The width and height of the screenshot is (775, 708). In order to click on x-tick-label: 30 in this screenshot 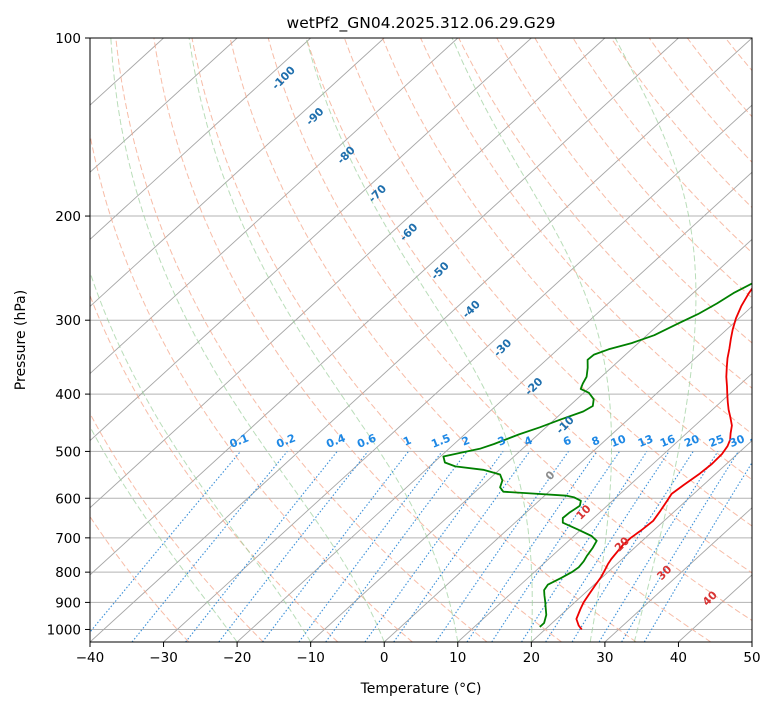, I will do `click(604, 658)`.